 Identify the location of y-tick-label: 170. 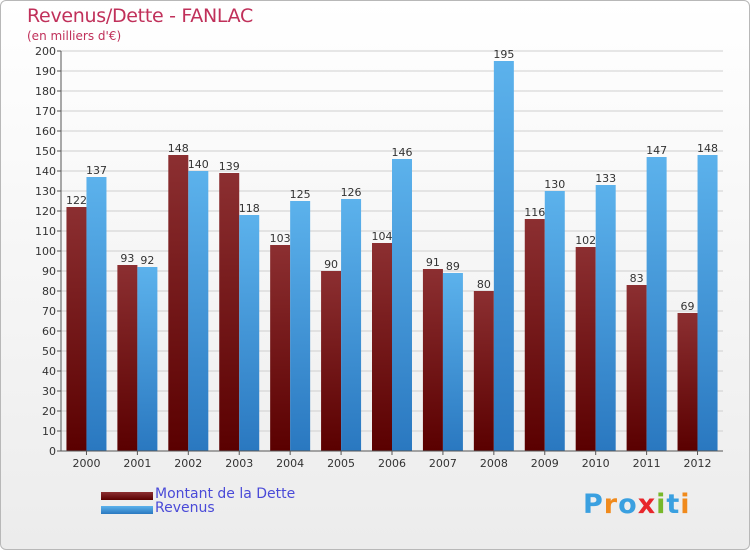
(45, 111).